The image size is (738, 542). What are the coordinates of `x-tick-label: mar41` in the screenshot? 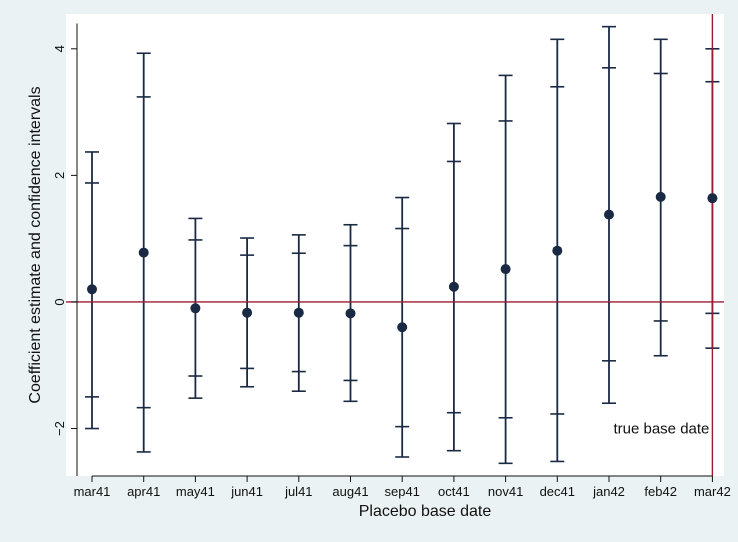 It's located at (92, 491).